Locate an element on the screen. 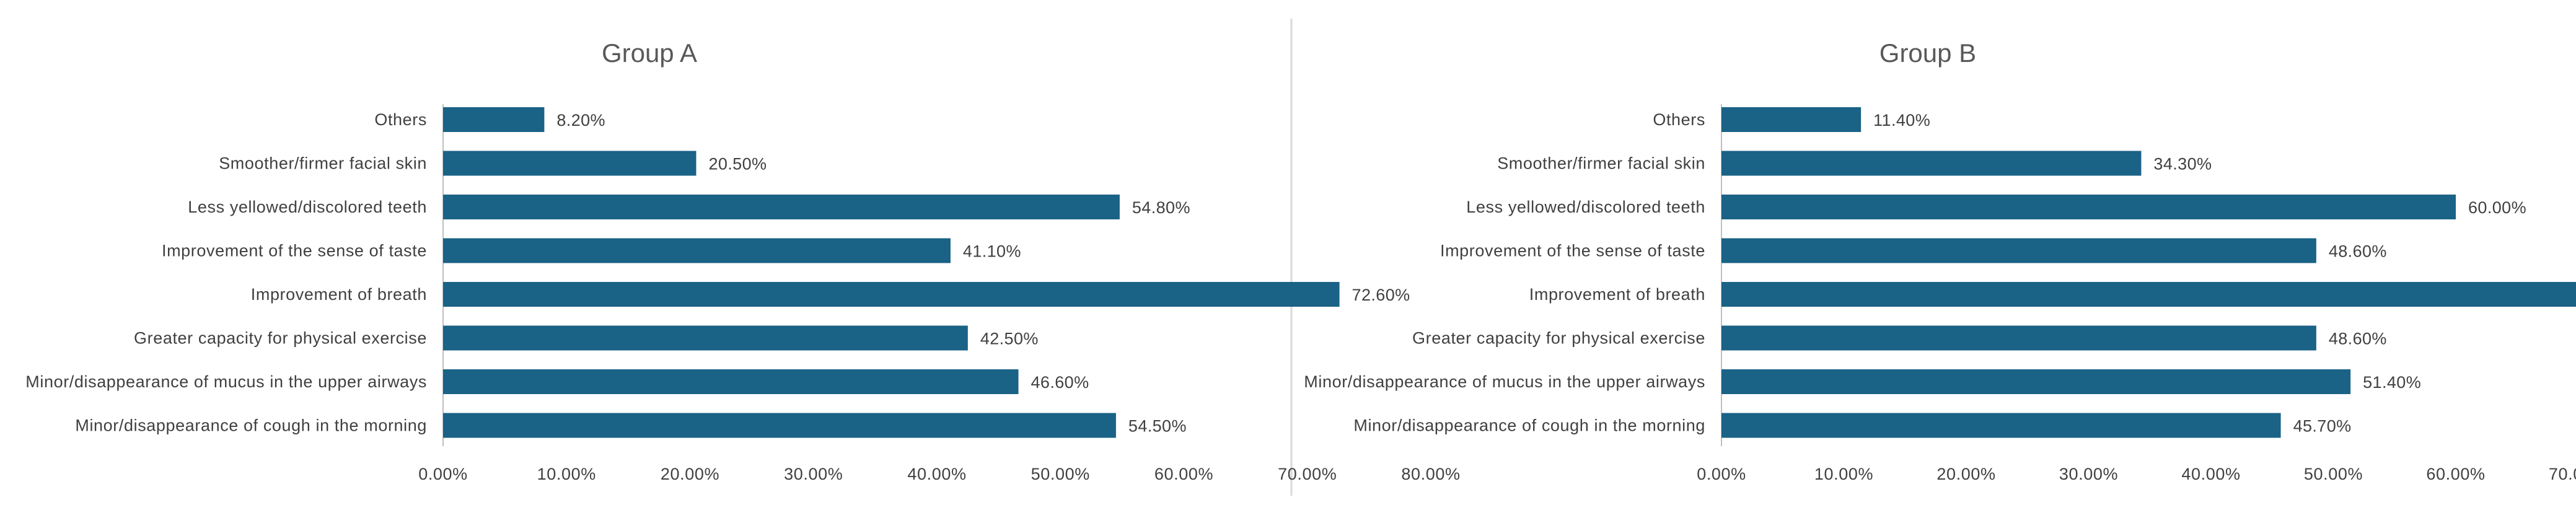 Image resolution: width=2576 pixels, height=523 pixels. data-label-minor-disappearance-of-cough-in-the-morning: 45.70% is located at coordinates (2322, 427).